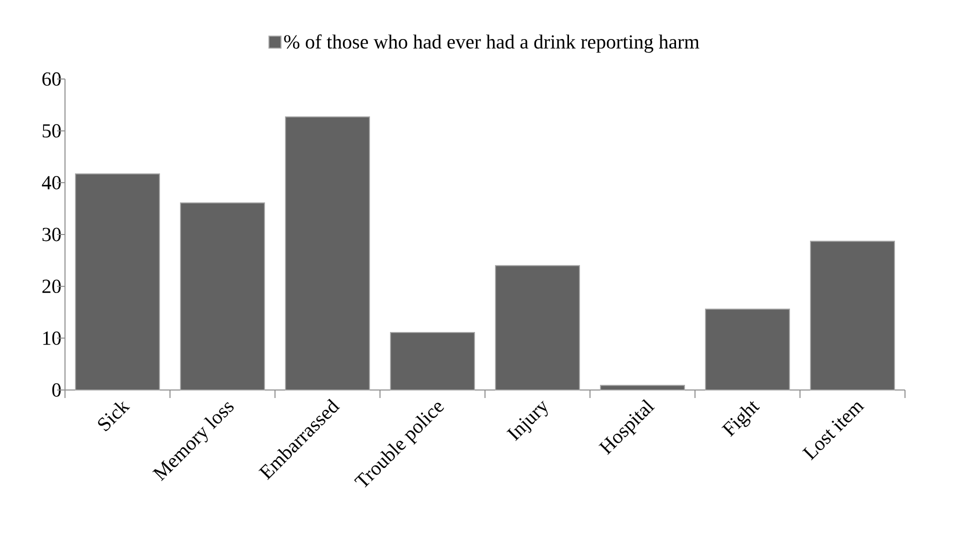  What do you see at coordinates (56, 390) in the screenshot?
I see `y-tick-label: 0` at bounding box center [56, 390].